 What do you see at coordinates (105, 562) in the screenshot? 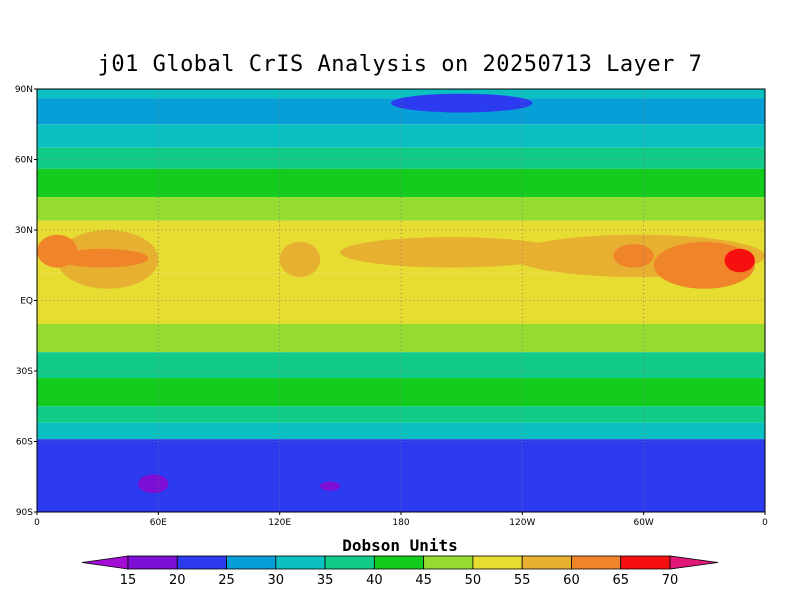
I see `colorbar-under-triangle` at bounding box center [105, 562].